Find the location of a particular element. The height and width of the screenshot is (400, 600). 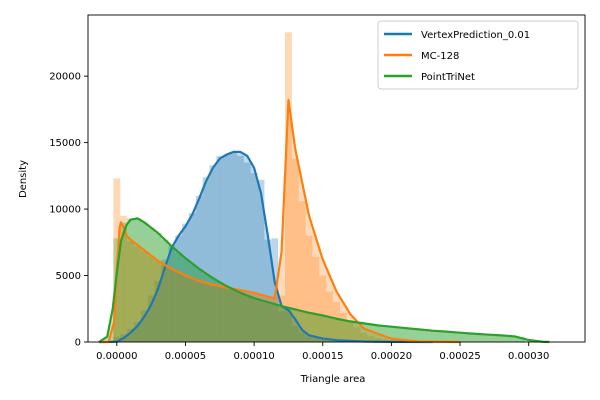

y-axis-ticks: 0 5000 10000 15000 20000 is located at coordinates (68, 210).